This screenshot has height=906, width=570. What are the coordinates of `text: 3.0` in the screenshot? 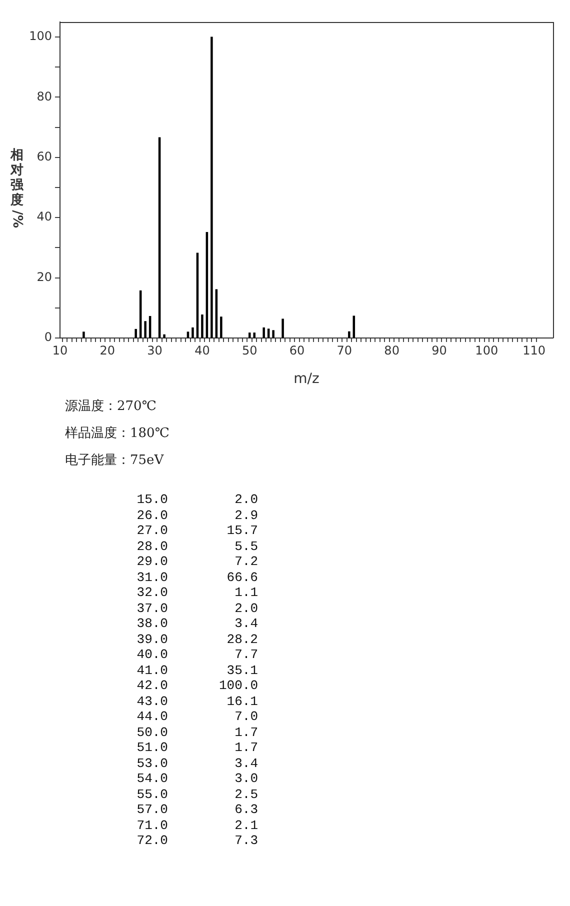 It's located at (246, 778).